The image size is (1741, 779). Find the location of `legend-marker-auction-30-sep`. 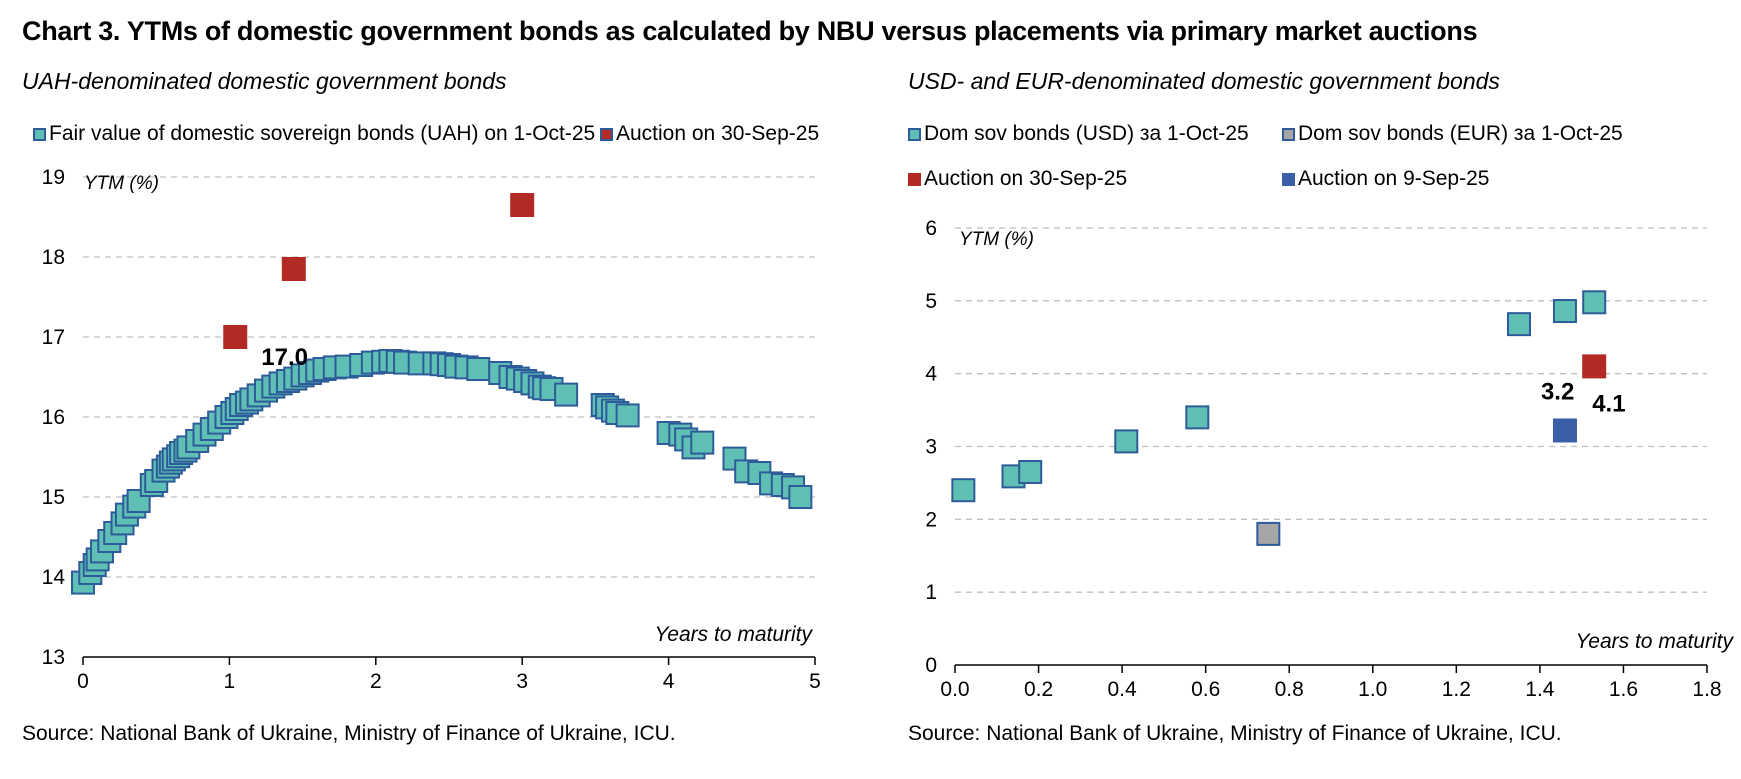

legend-marker-auction-30-sep is located at coordinates (914, 179).